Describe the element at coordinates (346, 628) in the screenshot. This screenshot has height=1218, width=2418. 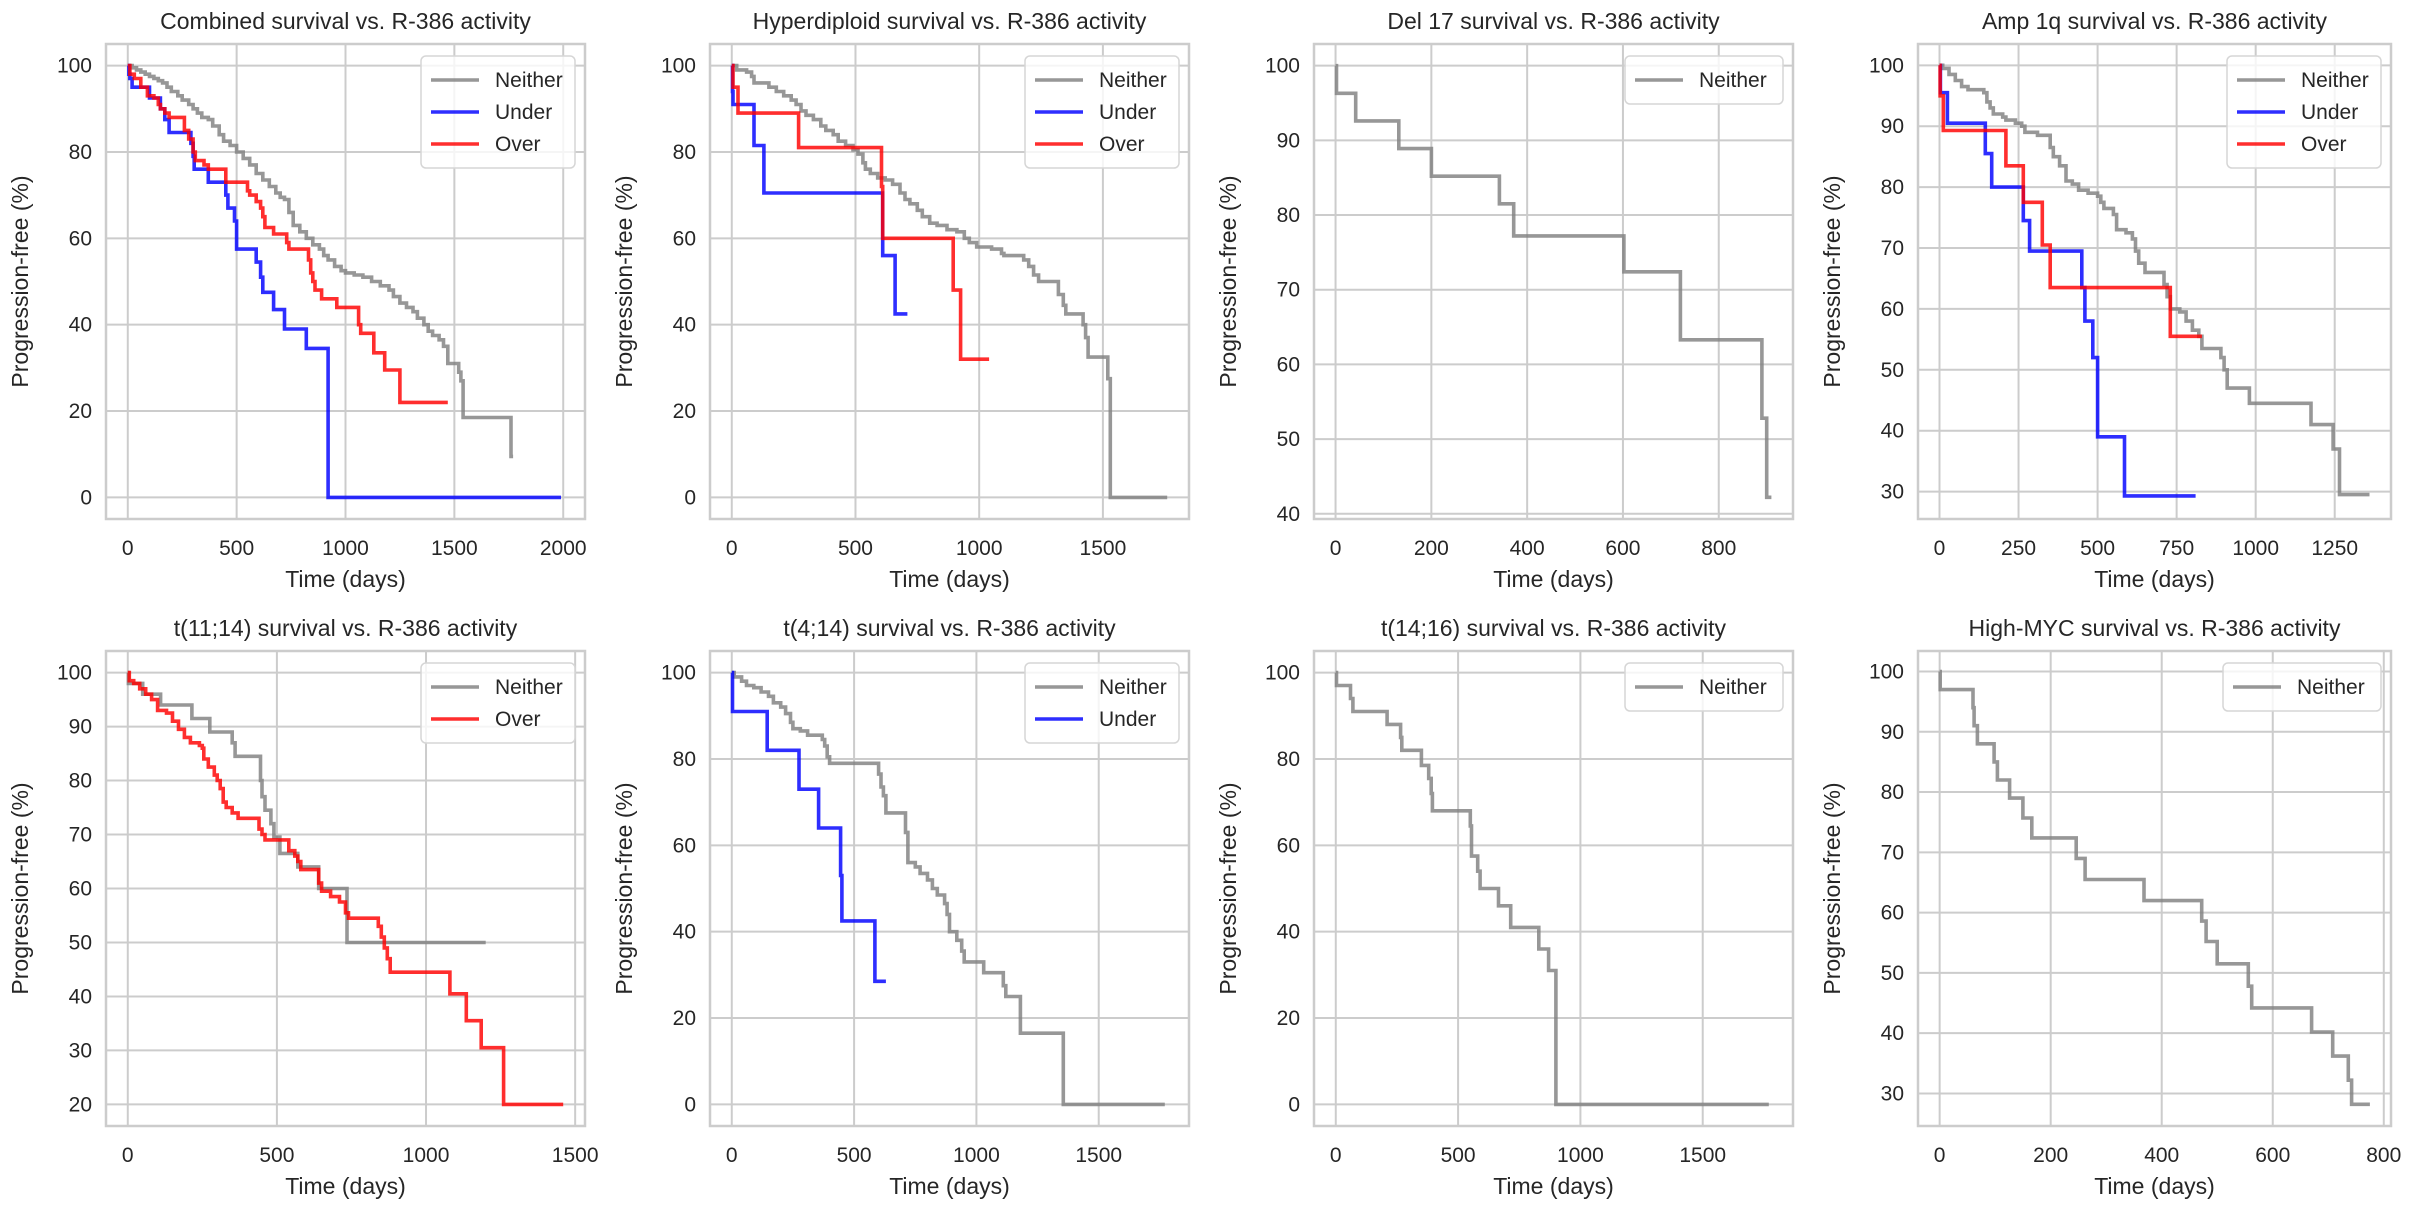
I see `chart-title: t(11;14) survival vs. R-386 activity` at that location.